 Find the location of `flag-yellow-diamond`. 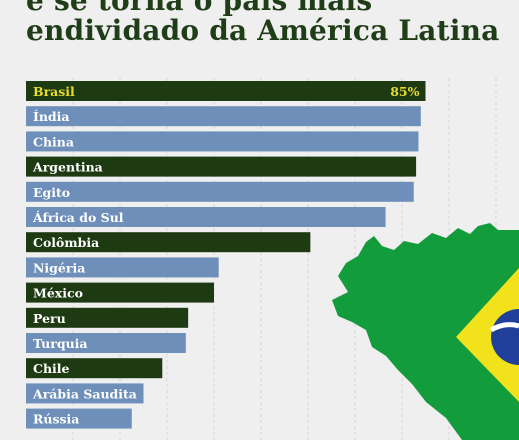

flag-yellow-diamond is located at coordinates (487, 335).